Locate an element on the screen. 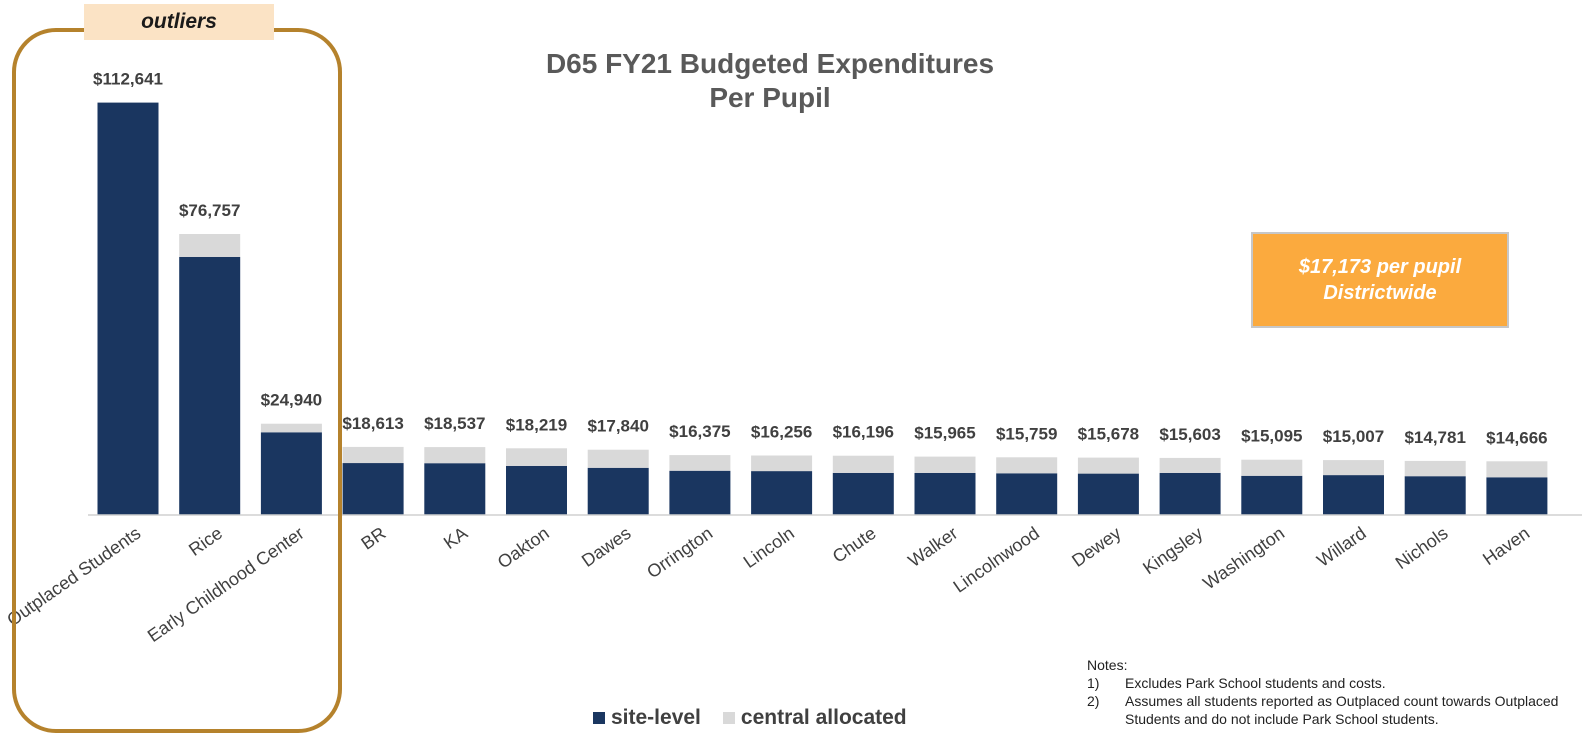  chart-title-line-1: D65 FY21 Budgeted Expenditures is located at coordinates (770, 63).